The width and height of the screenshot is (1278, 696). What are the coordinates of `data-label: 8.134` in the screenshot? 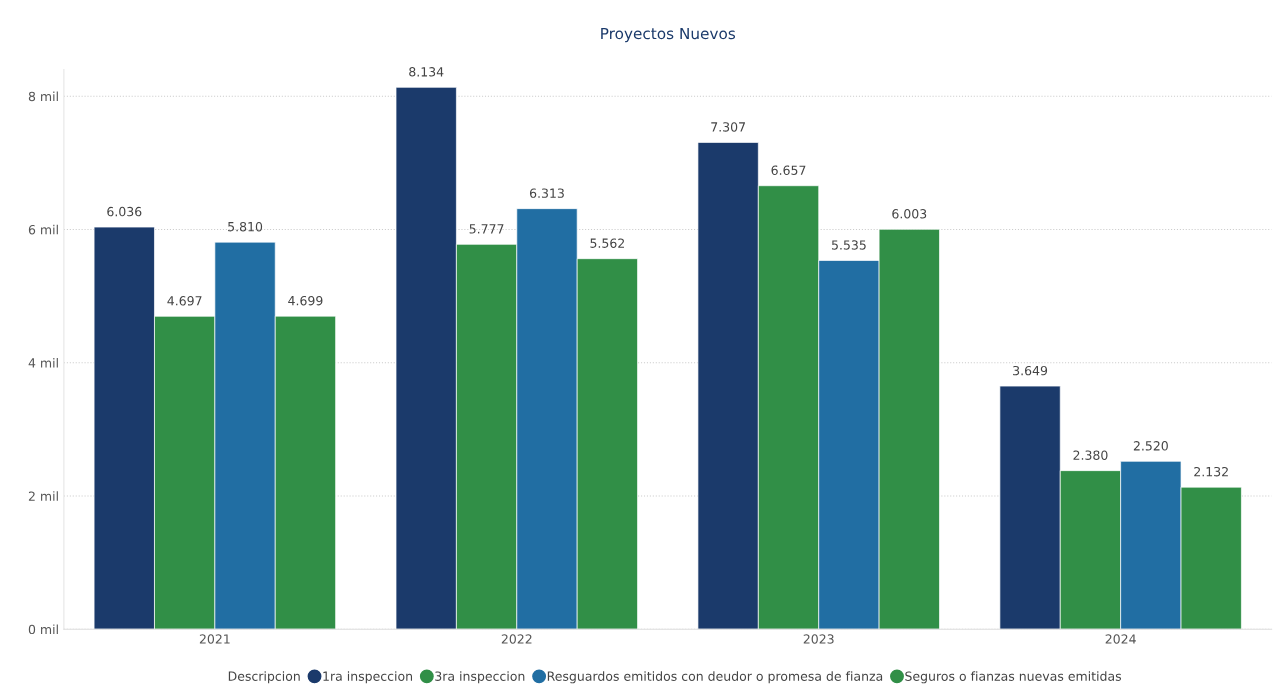 It's located at (426, 72).